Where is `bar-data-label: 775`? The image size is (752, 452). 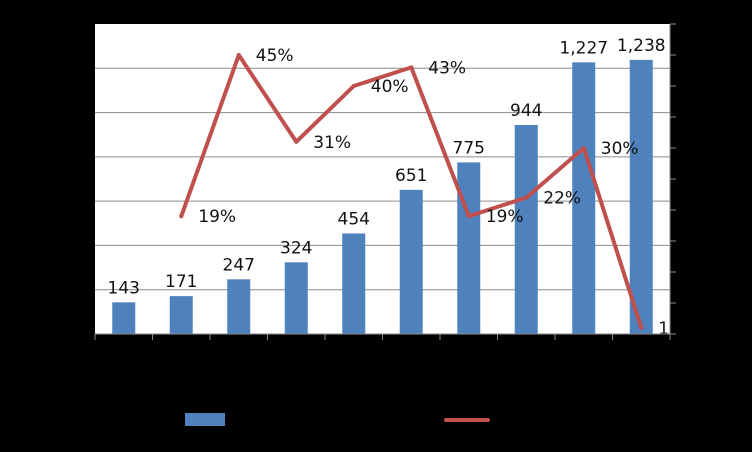
bar-data-label: 775 is located at coordinates (469, 148).